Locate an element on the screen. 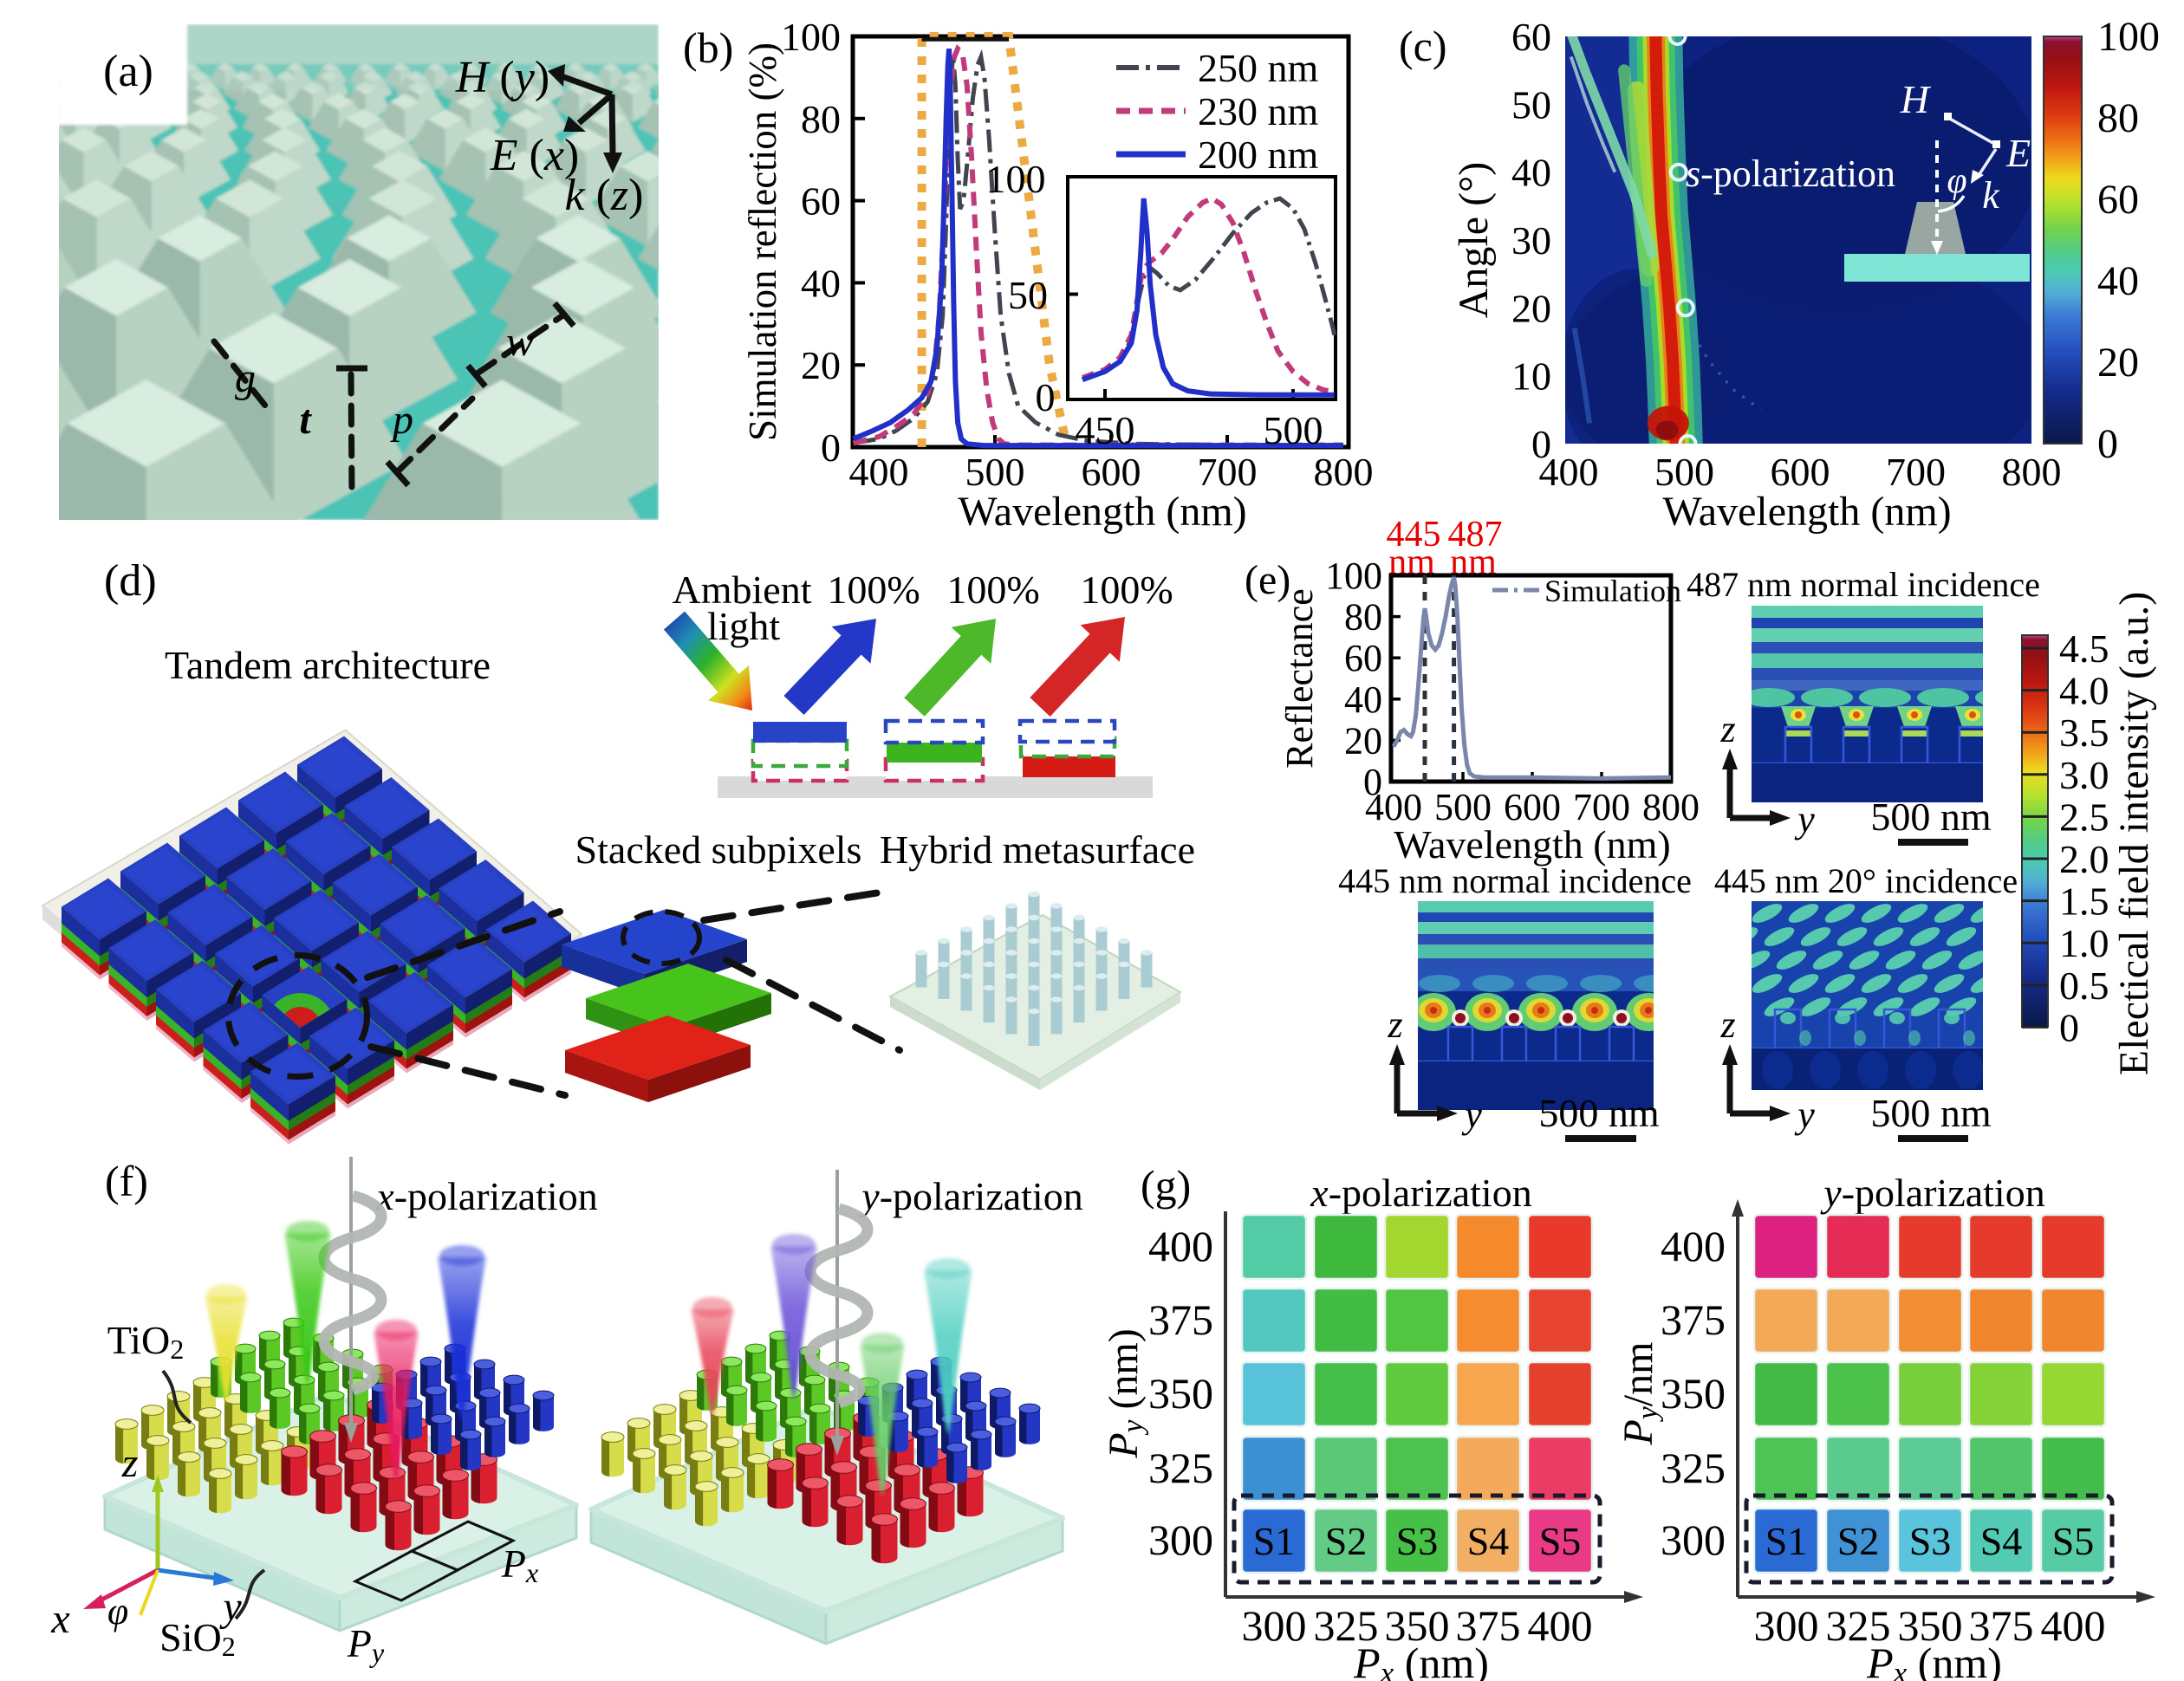 This screenshot has height=1681, width=2184. svg-text: Simulation is located at coordinates (1612, 591).